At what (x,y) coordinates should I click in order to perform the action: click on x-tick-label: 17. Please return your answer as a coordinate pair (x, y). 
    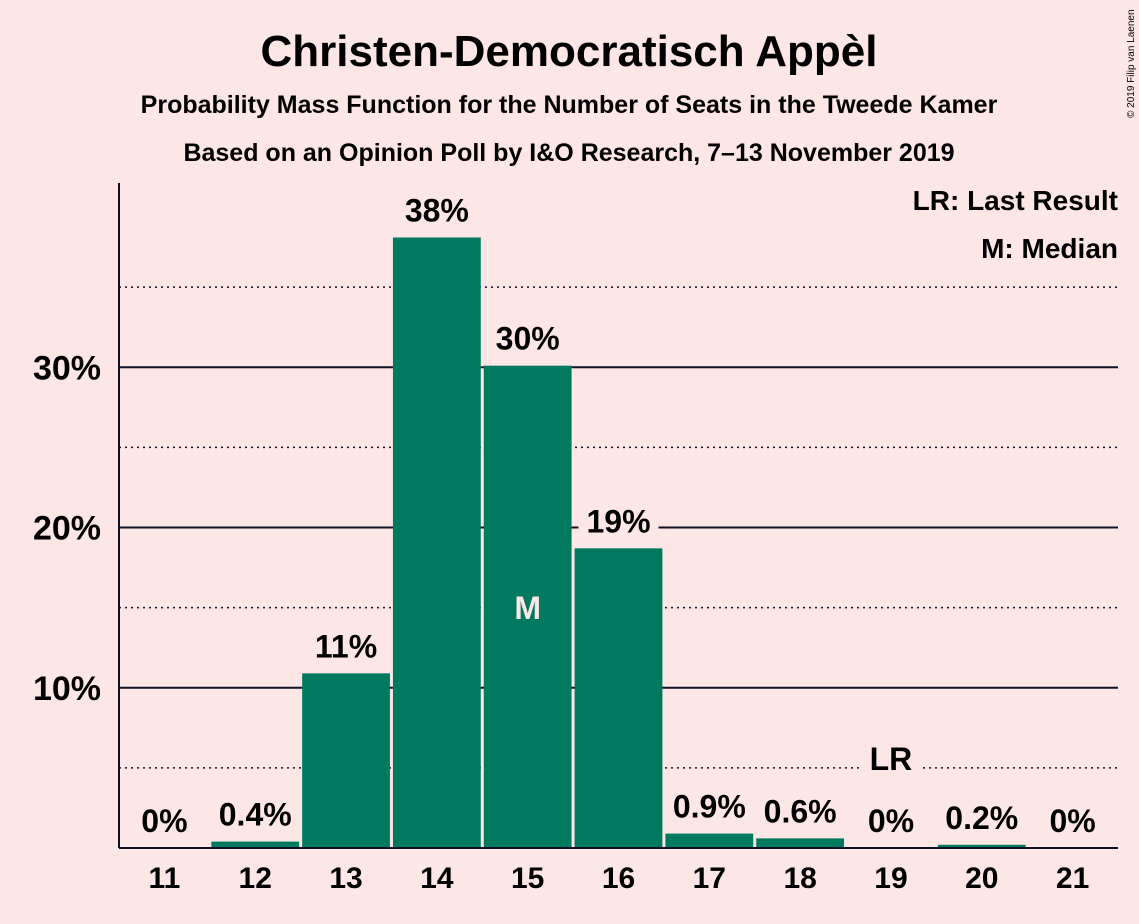
    Looking at the image, I should click on (709, 878).